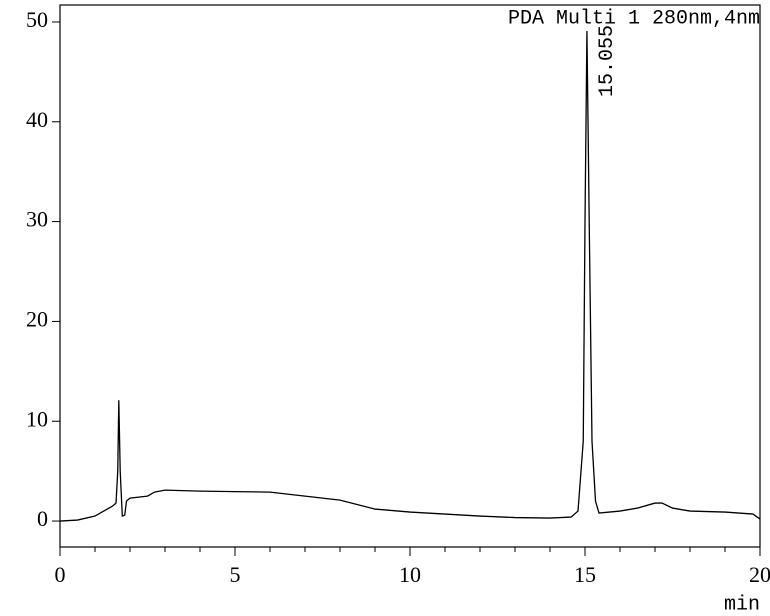 The height and width of the screenshot is (616, 770). I want to click on x-tick-label: 15, so click(585, 574).